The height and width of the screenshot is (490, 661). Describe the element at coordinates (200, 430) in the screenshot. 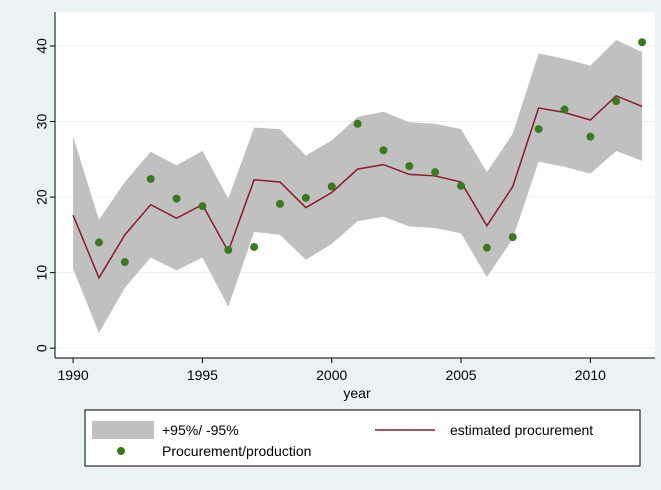

I see `legend-label: +95%/ -95%` at that location.